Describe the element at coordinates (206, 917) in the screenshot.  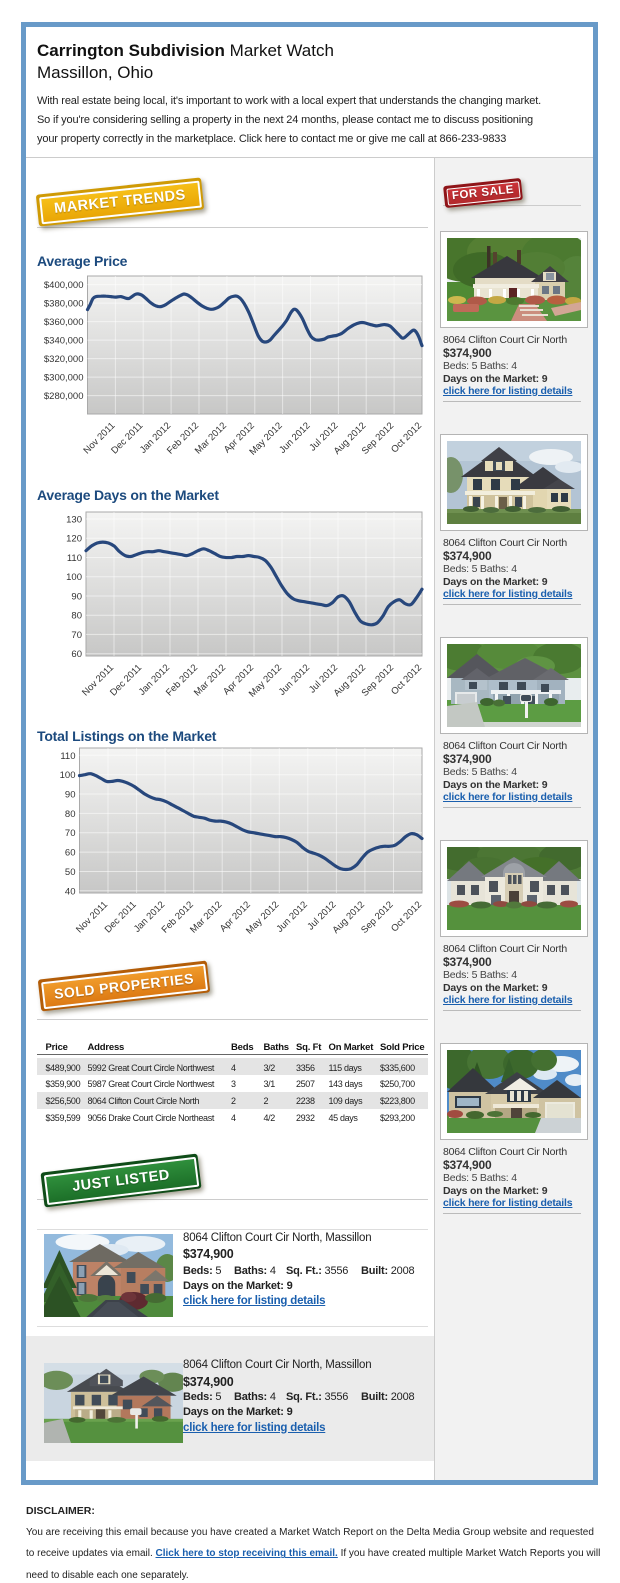
I see `svg-text: Mar 2012` at that location.